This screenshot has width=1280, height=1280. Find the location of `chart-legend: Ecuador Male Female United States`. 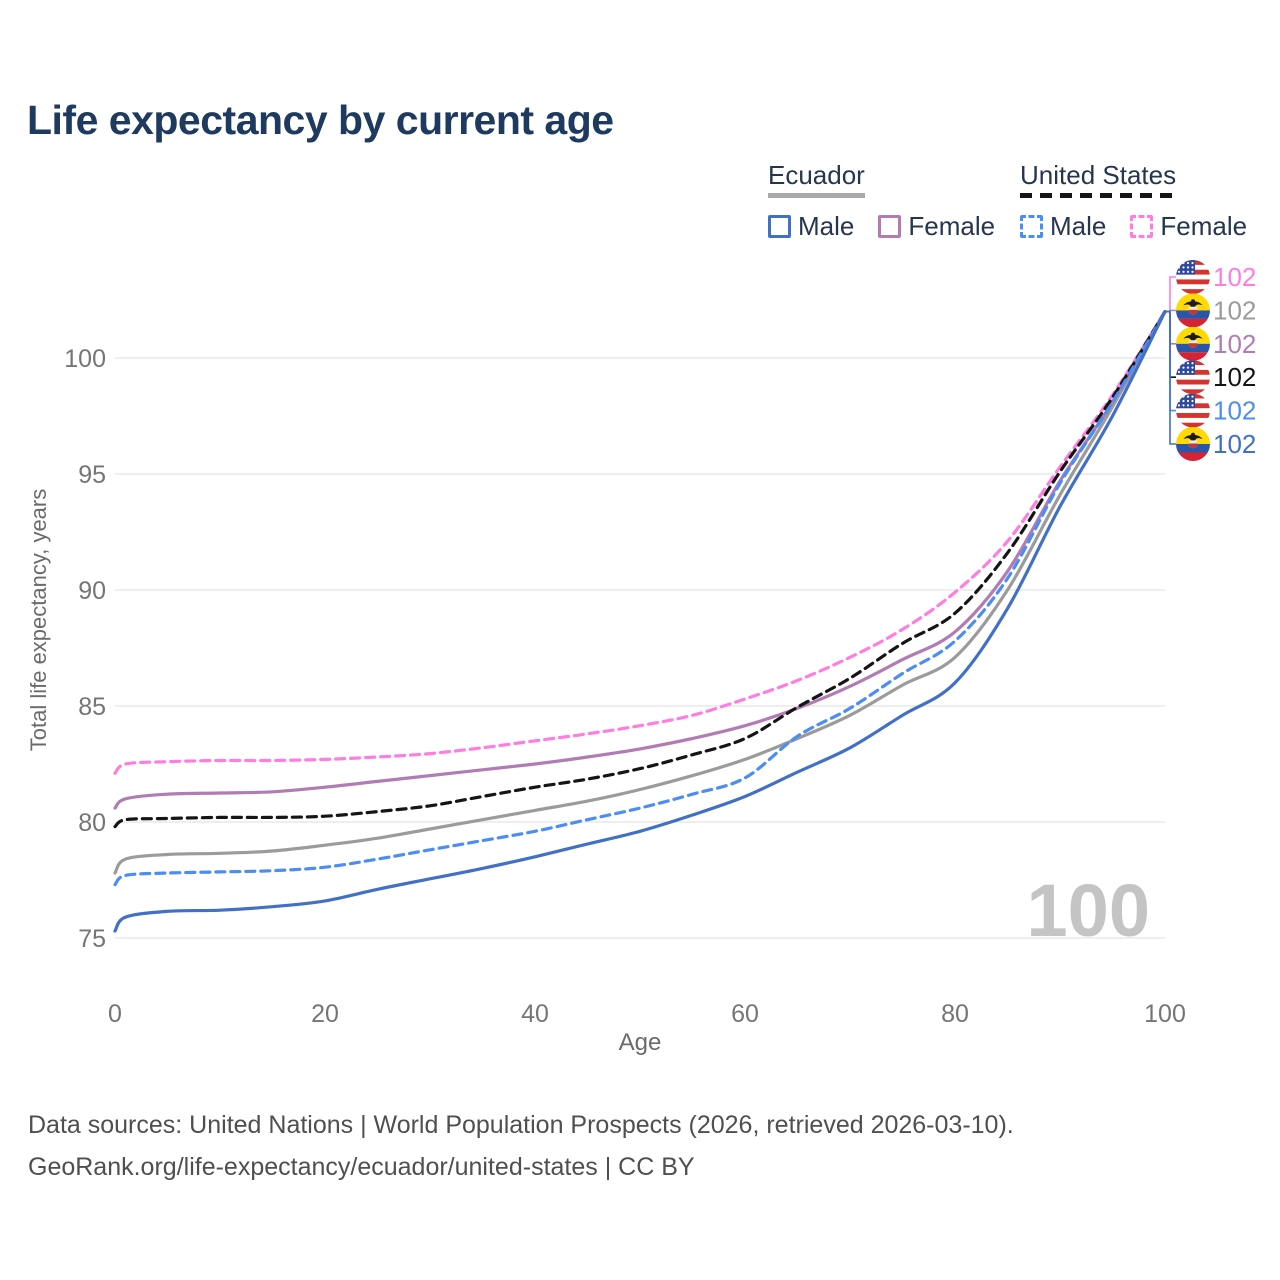

chart-legend: Ecuador Male Female United States is located at coordinates (640, 205).